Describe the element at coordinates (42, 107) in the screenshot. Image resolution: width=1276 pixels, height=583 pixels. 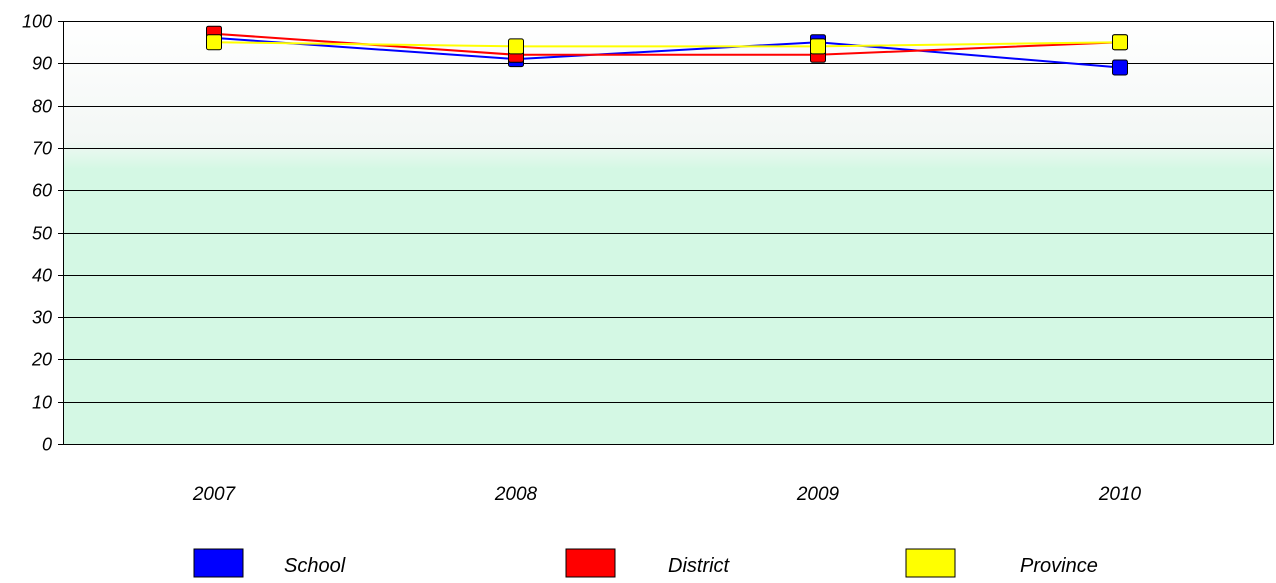
I see `y-tick-label-80: 80` at that location.